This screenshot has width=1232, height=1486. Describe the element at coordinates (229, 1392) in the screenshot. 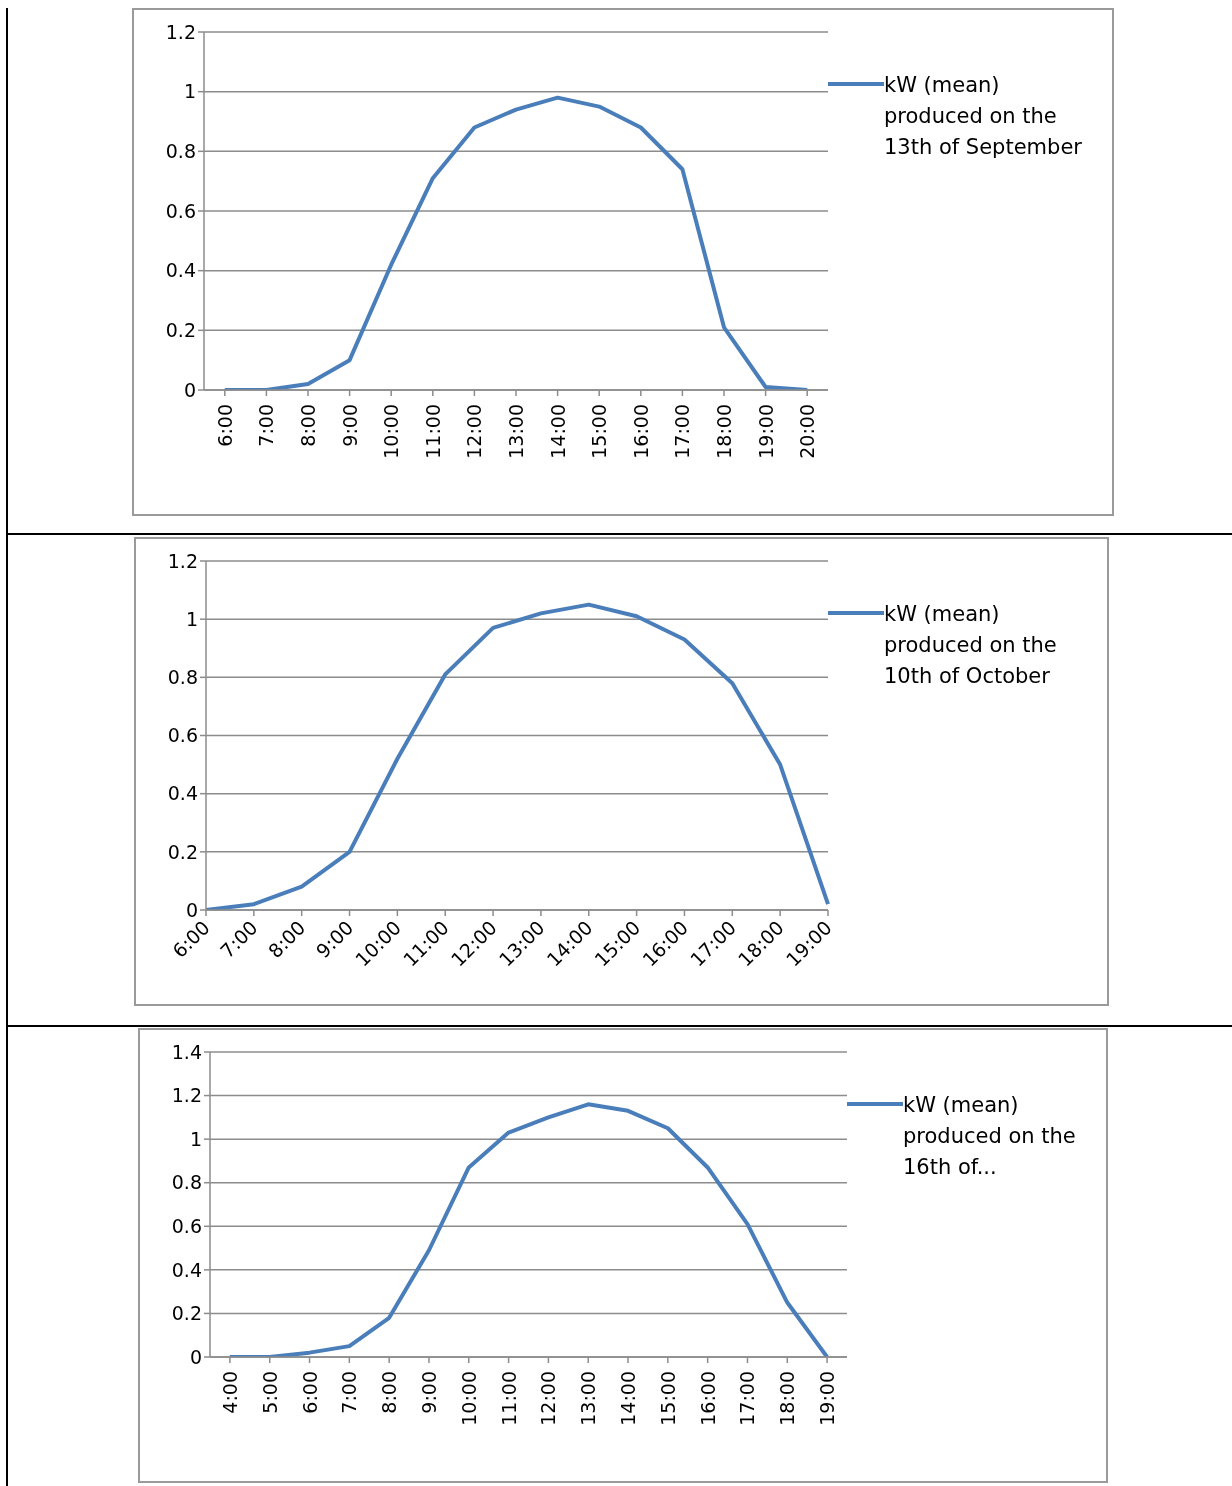

I see `x-tick-label: 4:00` at that location.